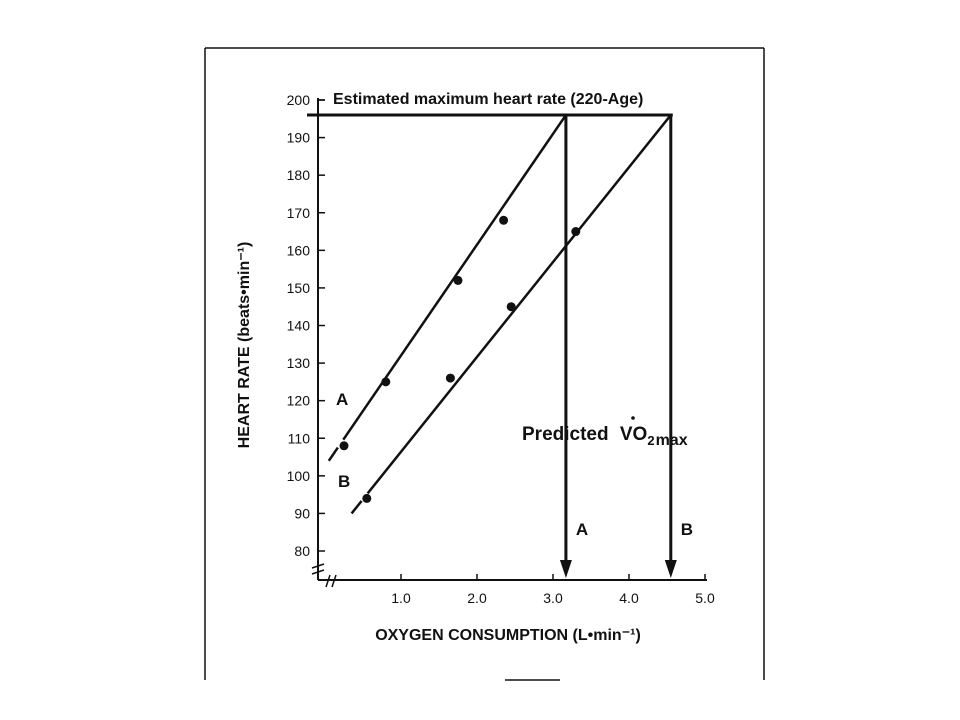 This screenshot has height=720, width=960. I want to click on x-axis-title: OXYGEN CONSUMPTION (L•min⁻¹), so click(508, 635).